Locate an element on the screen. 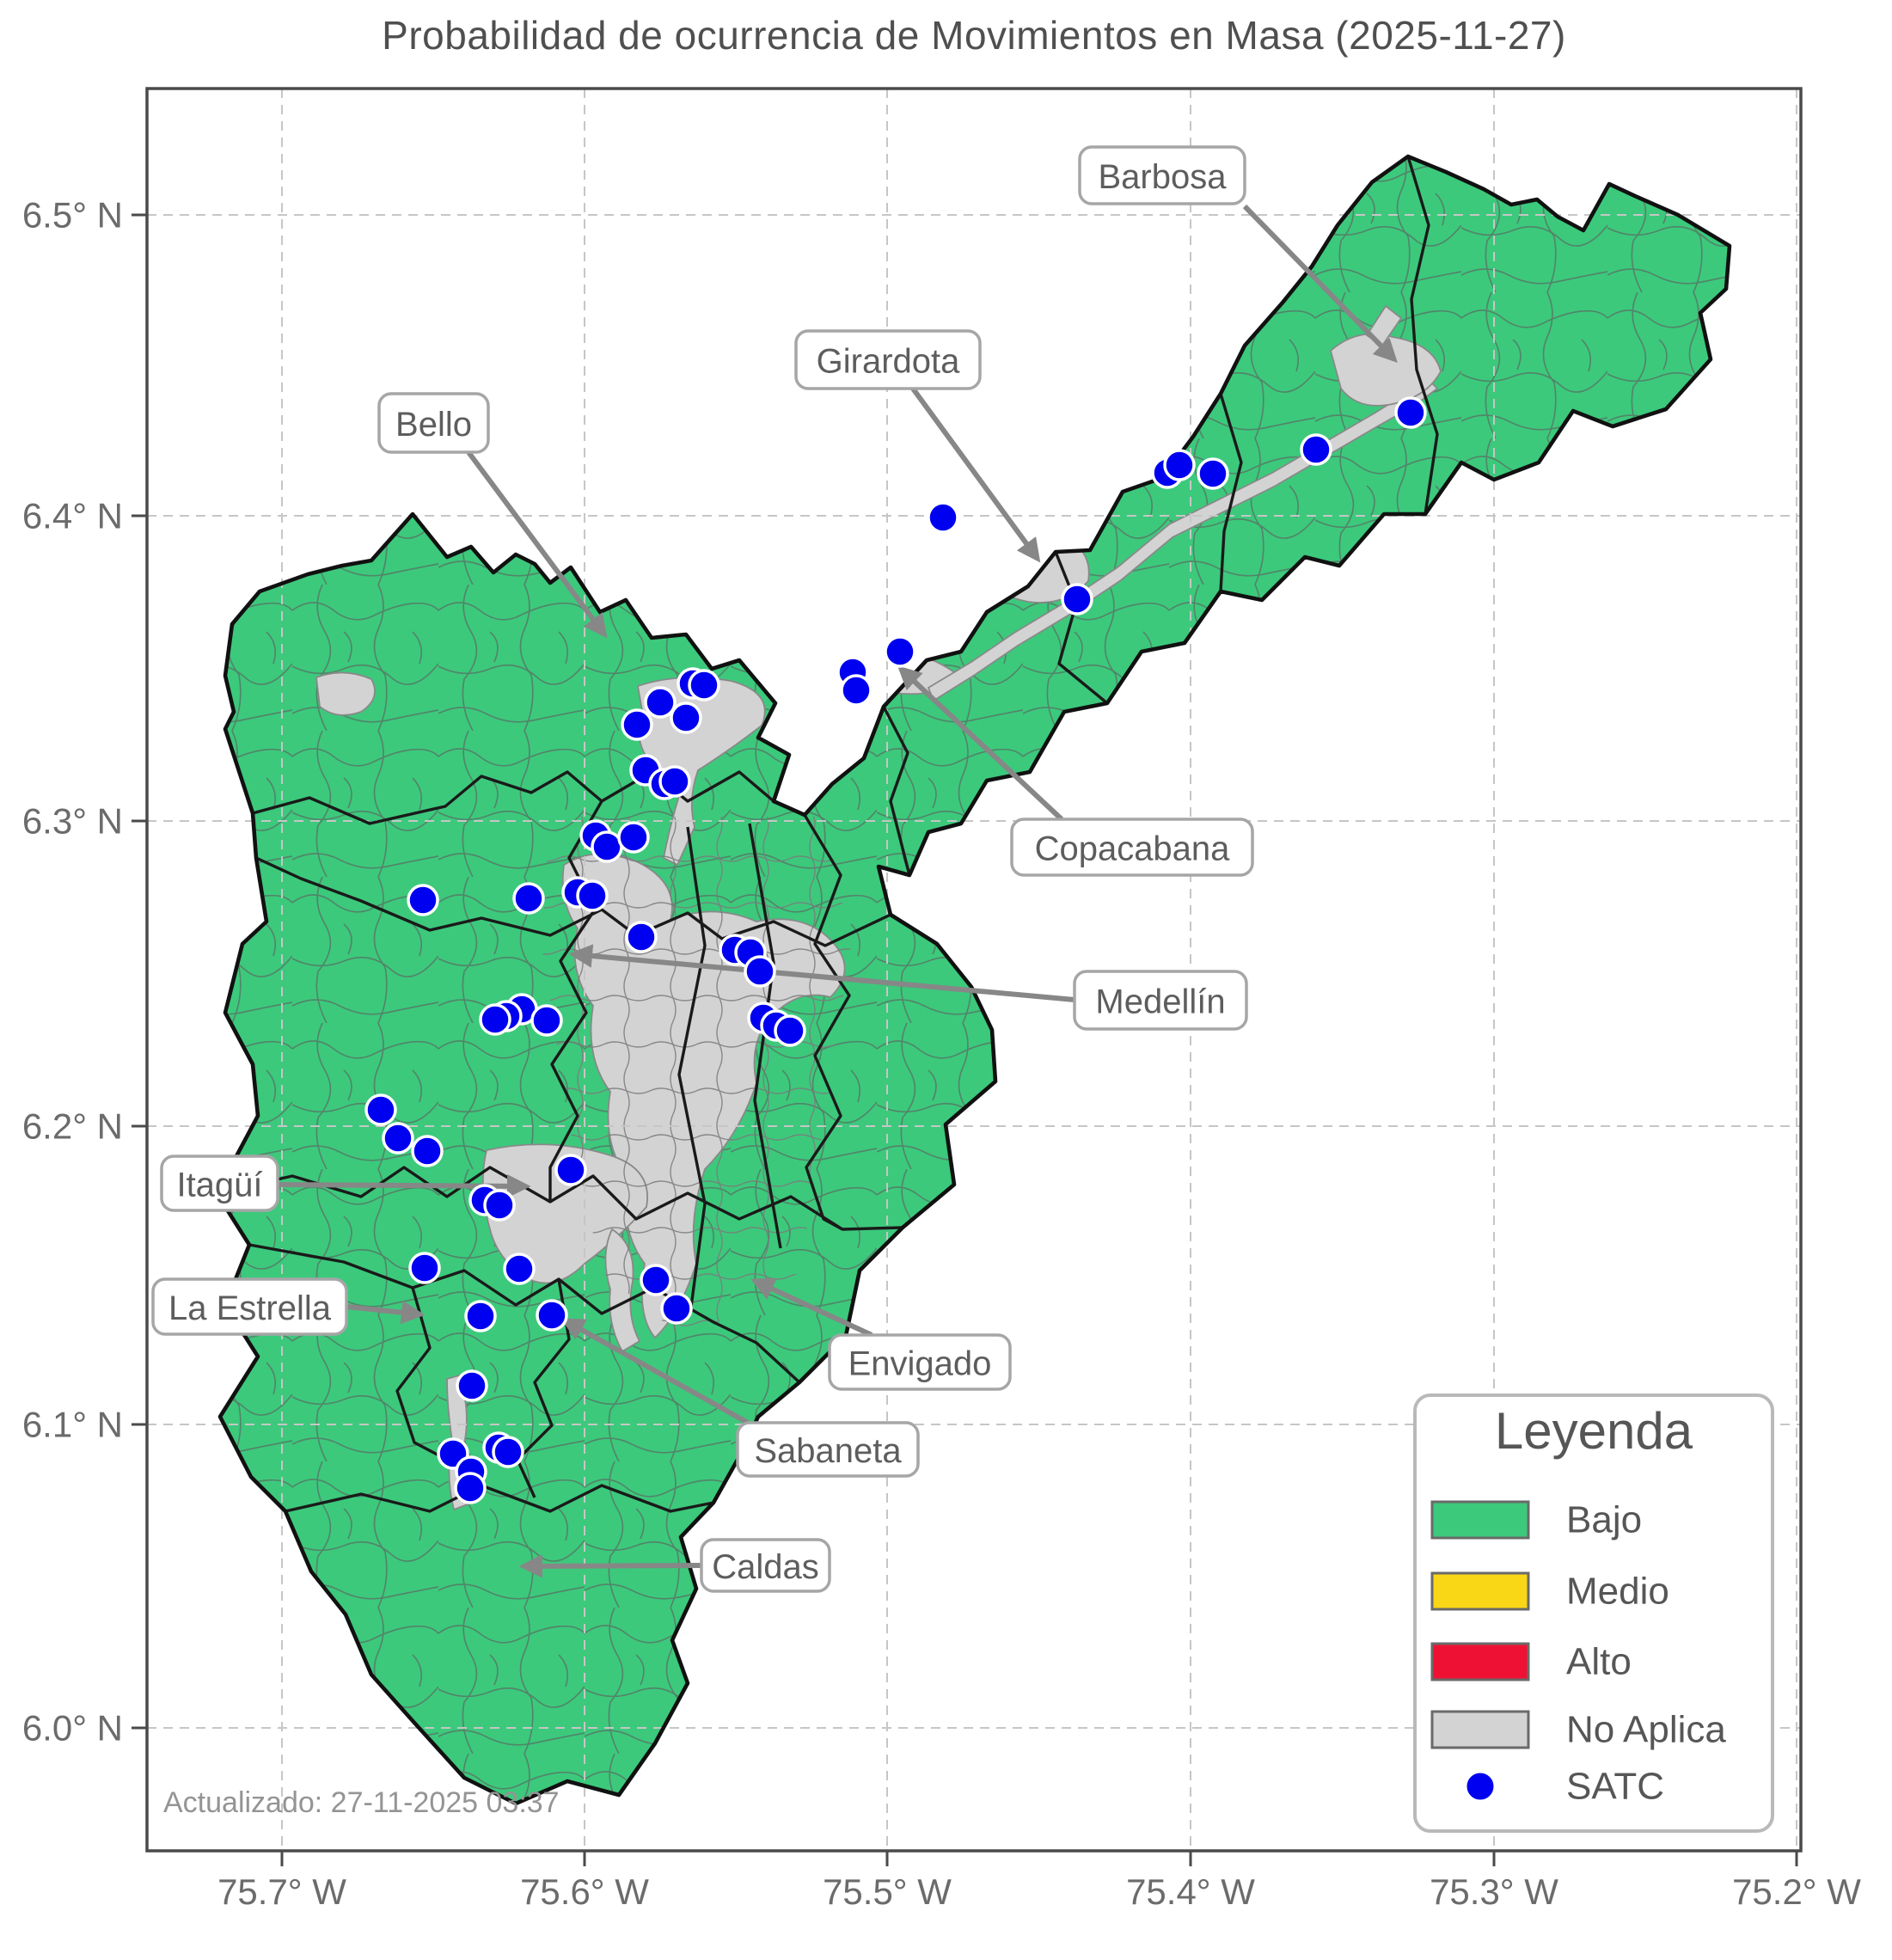 Image resolution: width=1892 pixels, height=1960 pixels. legend-item-label: Bajo is located at coordinates (1604, 1520).